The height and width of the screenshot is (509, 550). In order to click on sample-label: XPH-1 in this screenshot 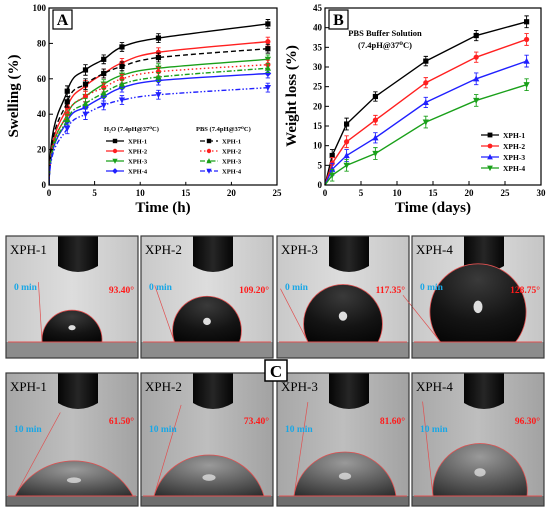, I will do `click(28, 386)`.